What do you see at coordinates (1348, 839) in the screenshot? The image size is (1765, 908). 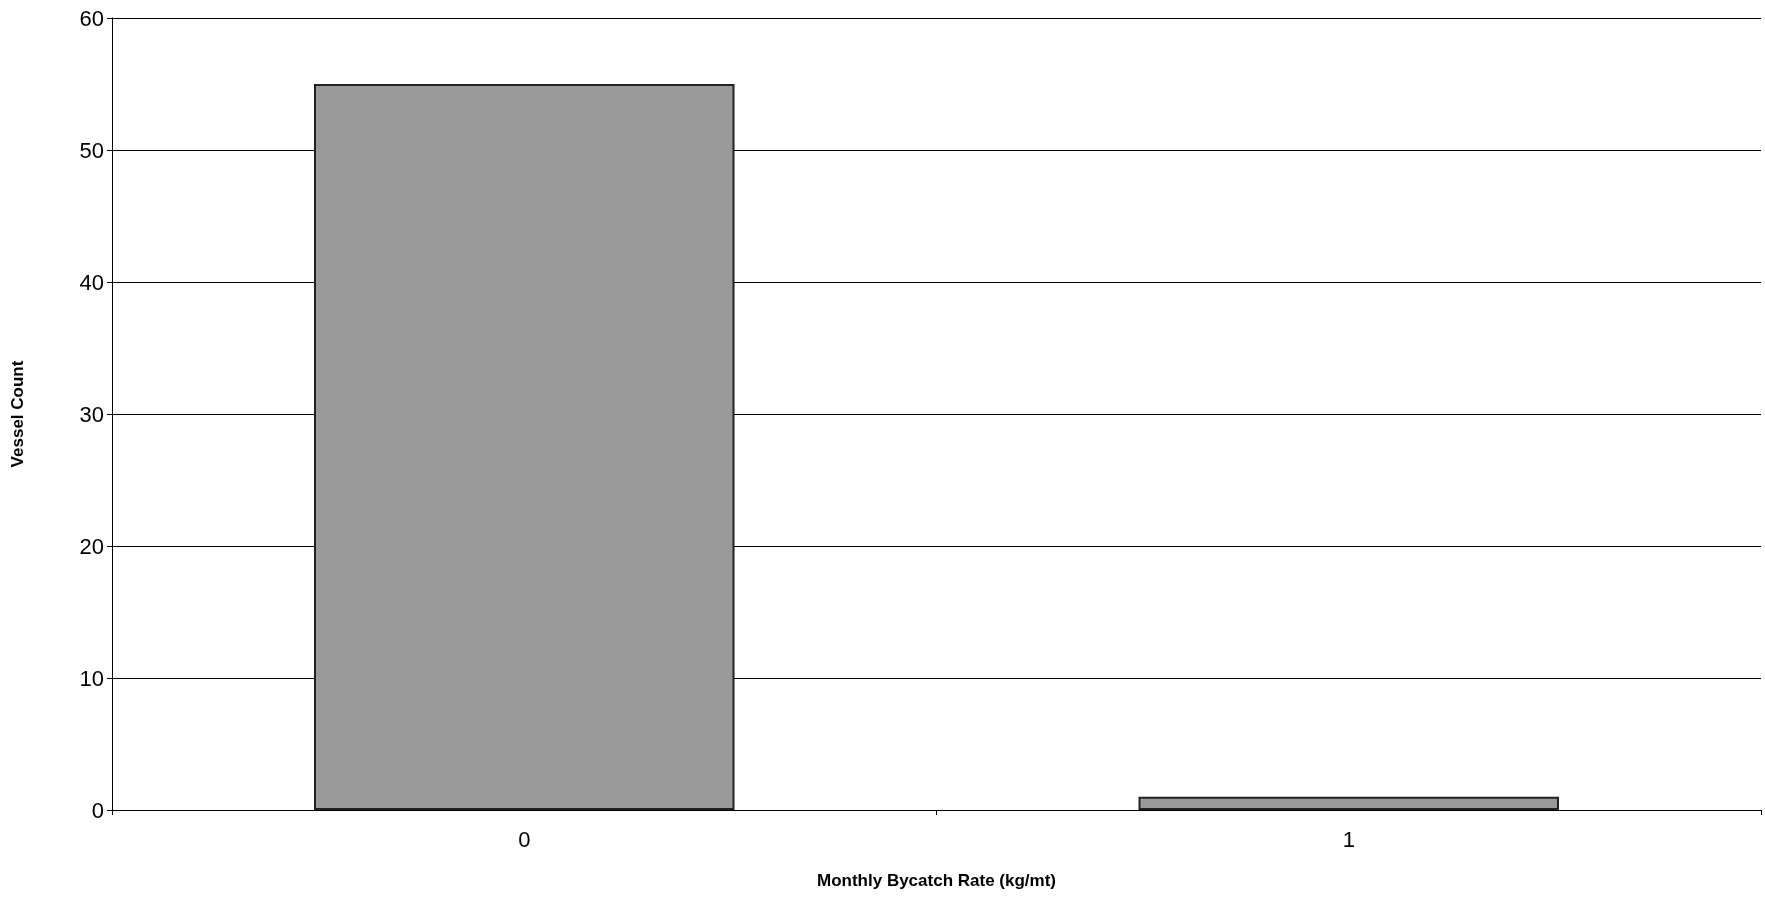 I see `x-tick-label: 1` at bounding box center [1348, 839].